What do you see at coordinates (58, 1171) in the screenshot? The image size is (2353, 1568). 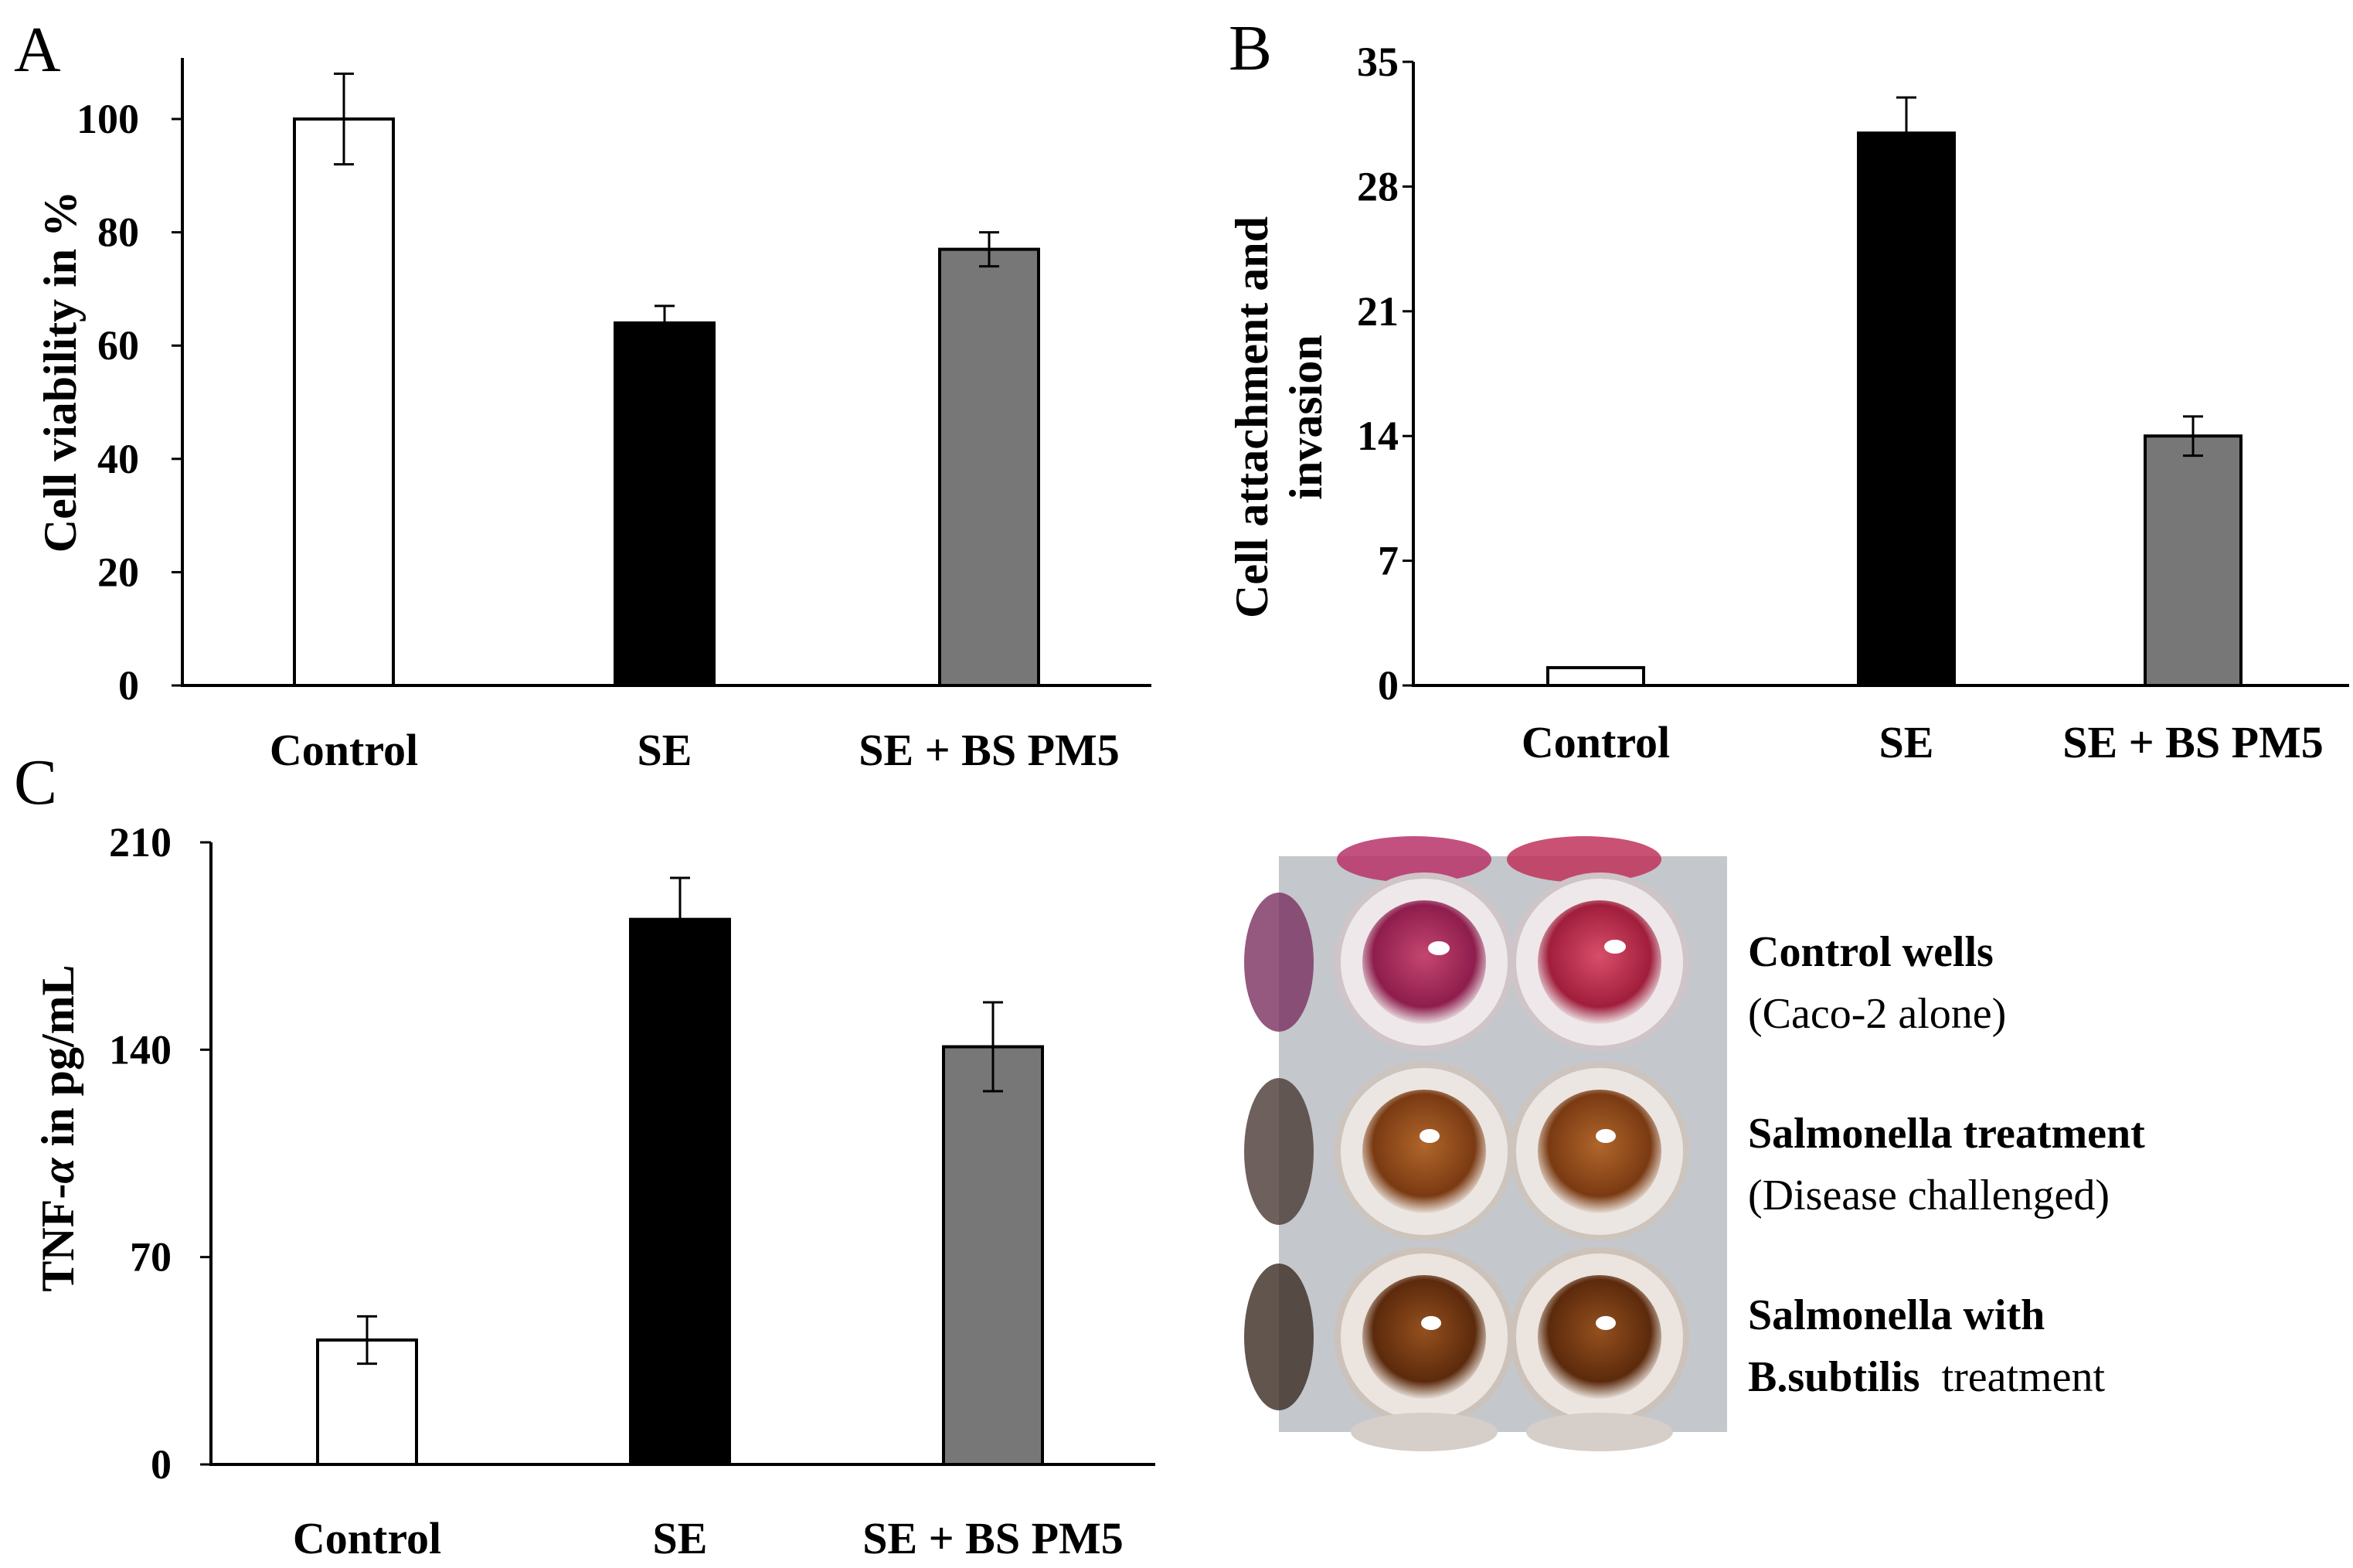 I see `chart-c-ylabel-symbol: α` at bounding box center [58, 1171].